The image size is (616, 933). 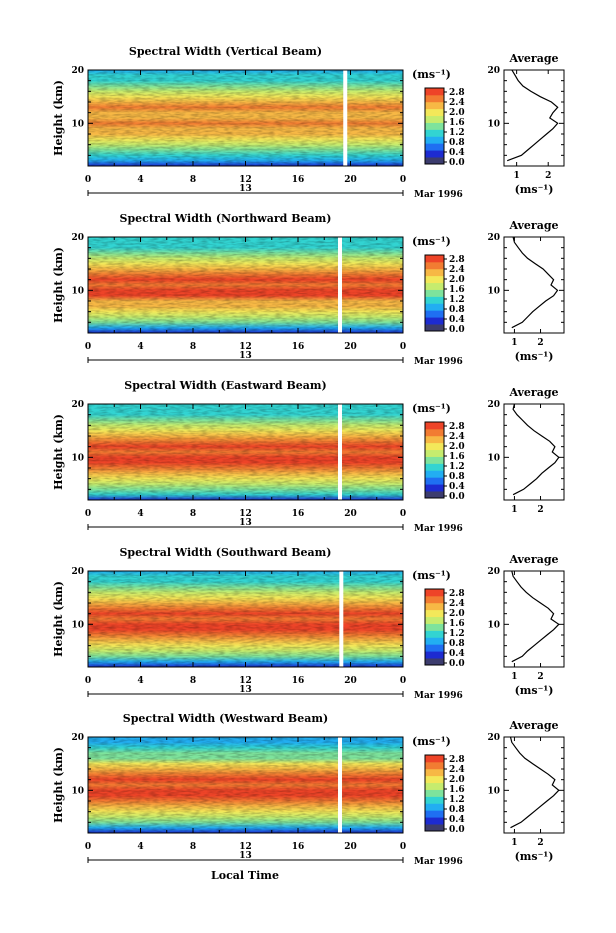 What do you see at coordinates (226, 218) in the screenshot?
I see `panel-title: Spectral Width (Northward Beam)` at bounding box center [226, 218].